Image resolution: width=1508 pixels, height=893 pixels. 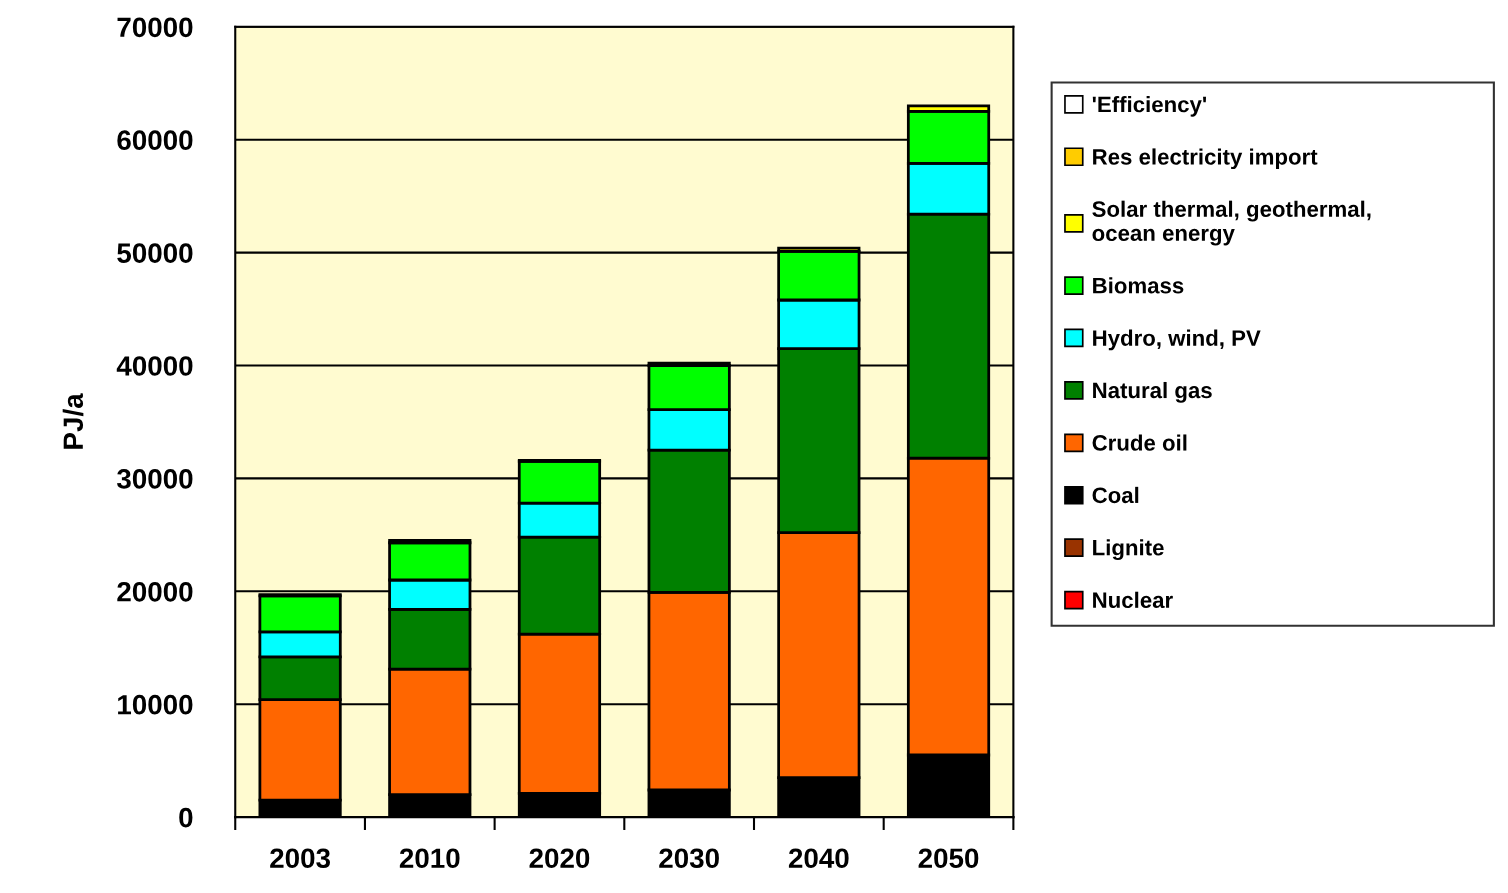 I want to click on legend-label: Biomass, so click(x=1138, y=285).